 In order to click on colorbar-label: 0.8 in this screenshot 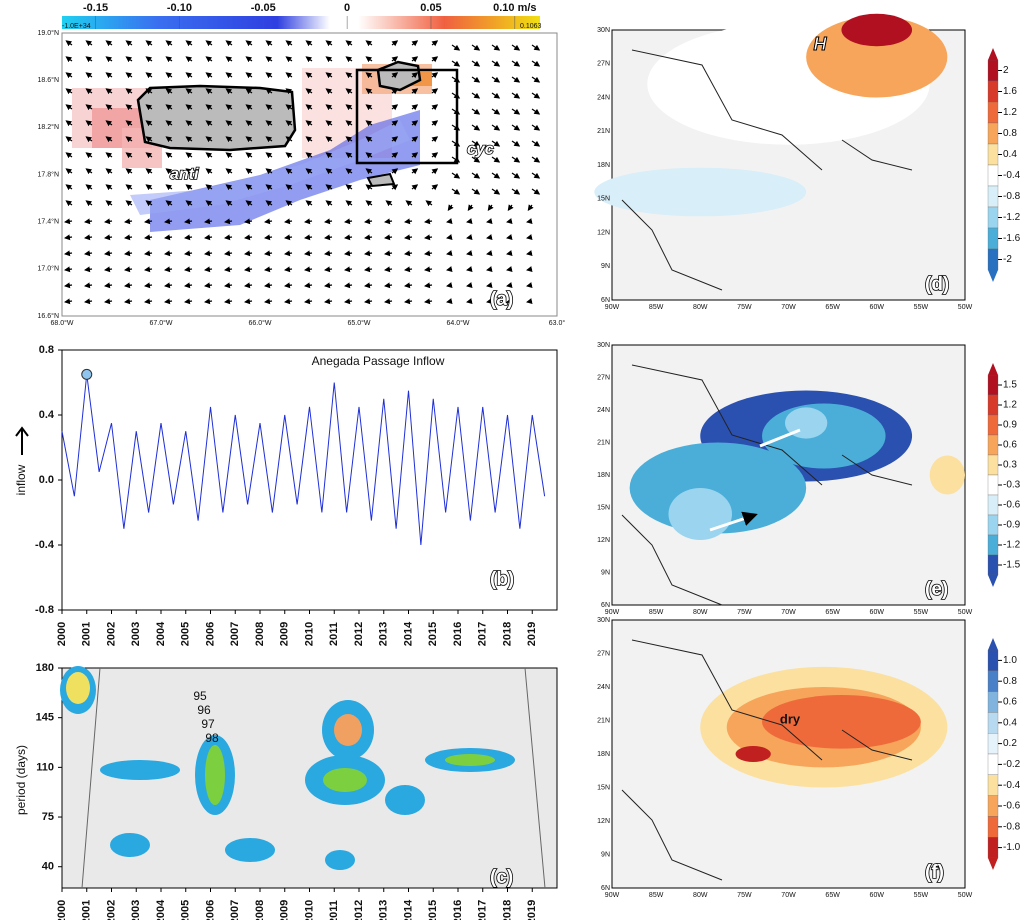, I will do `click(1010, 681)`.